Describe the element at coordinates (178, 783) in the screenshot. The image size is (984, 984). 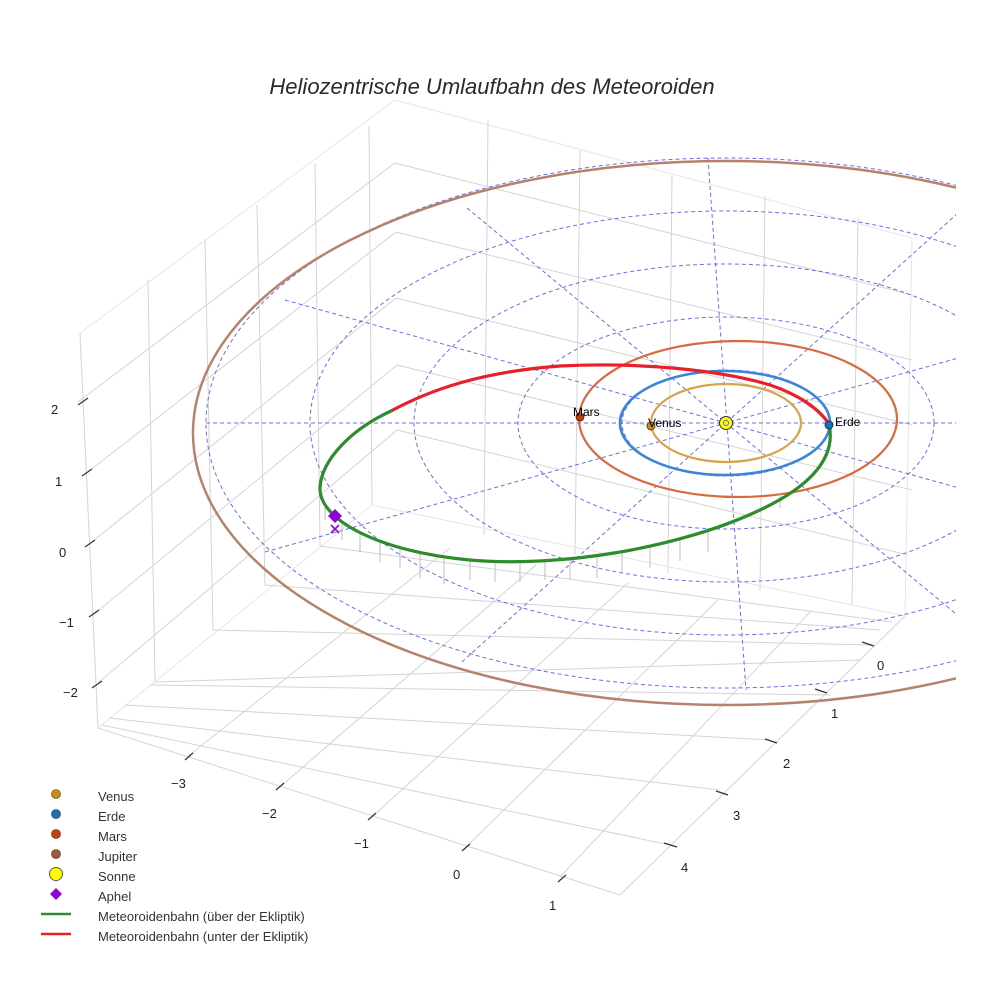
I see `x-tick-label: −3` at that location.